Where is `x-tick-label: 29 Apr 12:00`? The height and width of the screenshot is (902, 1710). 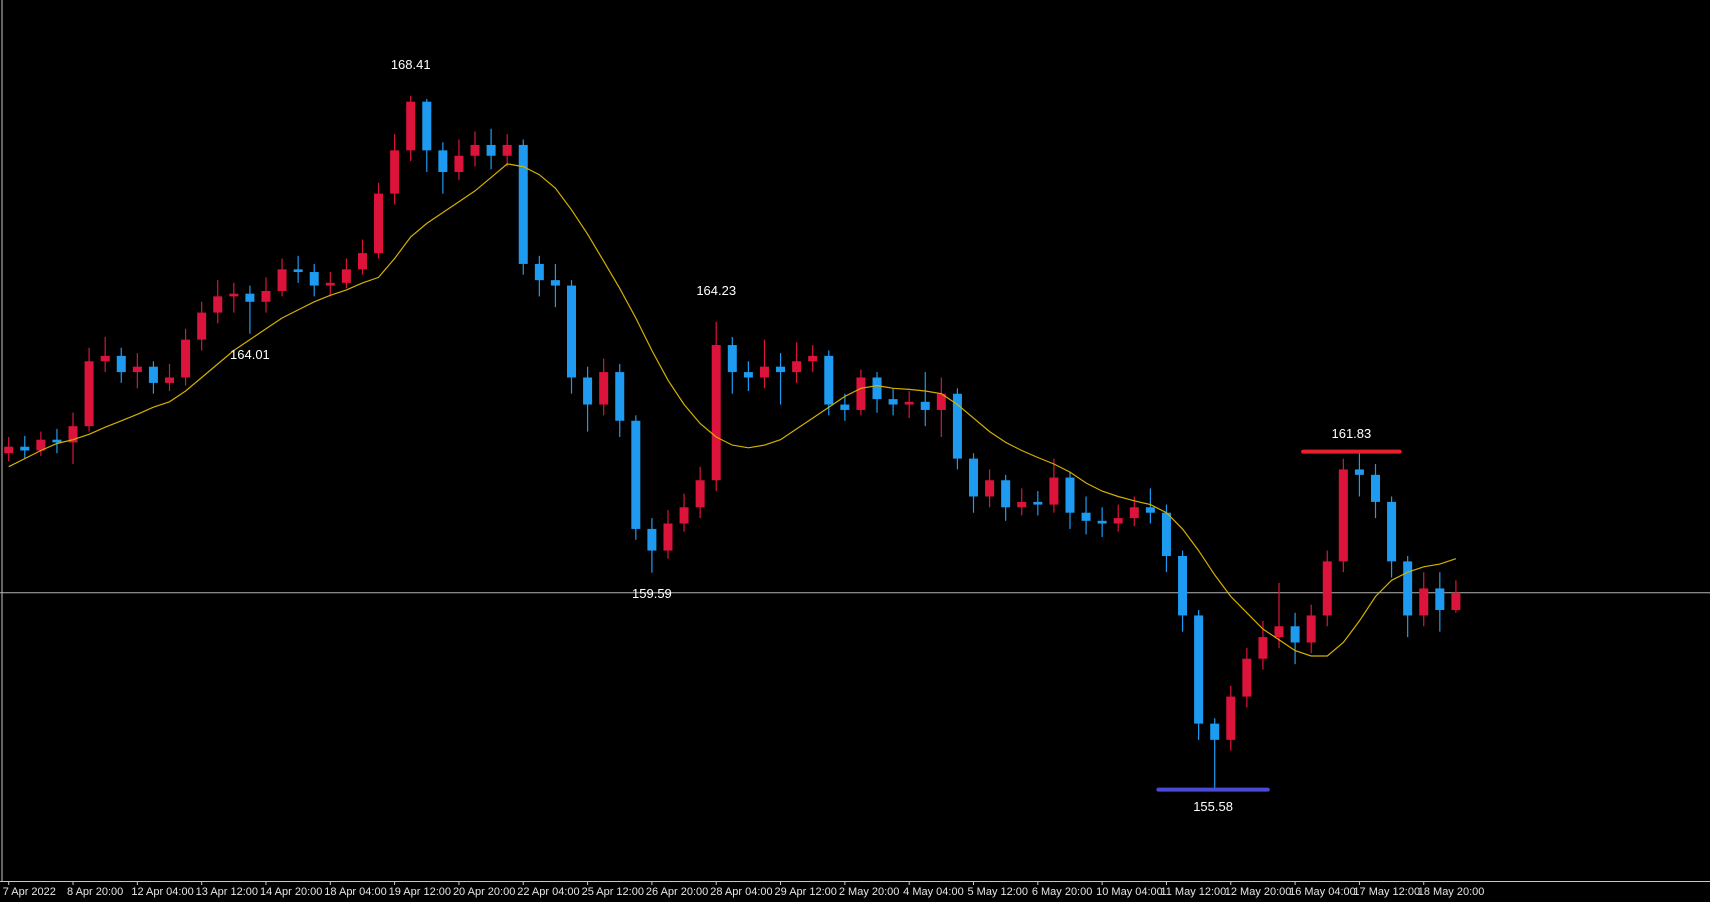 x-tick-label: 29 Apr 12:00 is located at coordinates (806, 892).